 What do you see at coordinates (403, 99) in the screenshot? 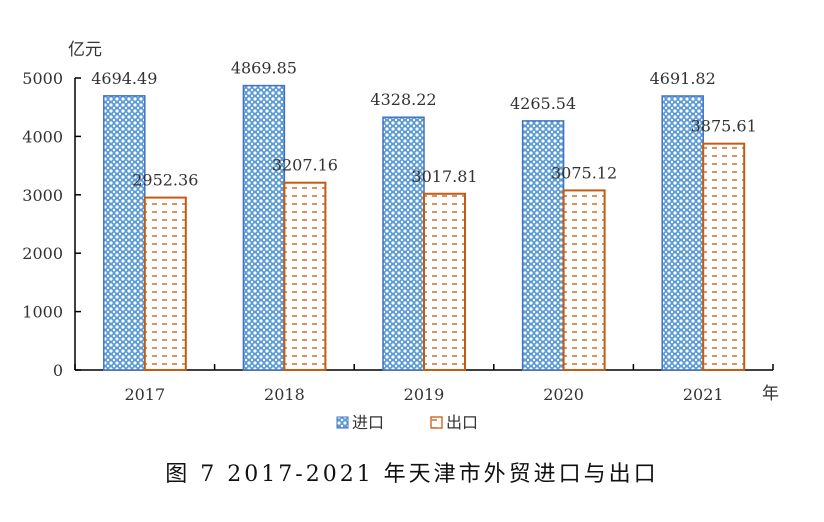
I see `data-label-import: 4328.22` at bounding box center [403, 99].